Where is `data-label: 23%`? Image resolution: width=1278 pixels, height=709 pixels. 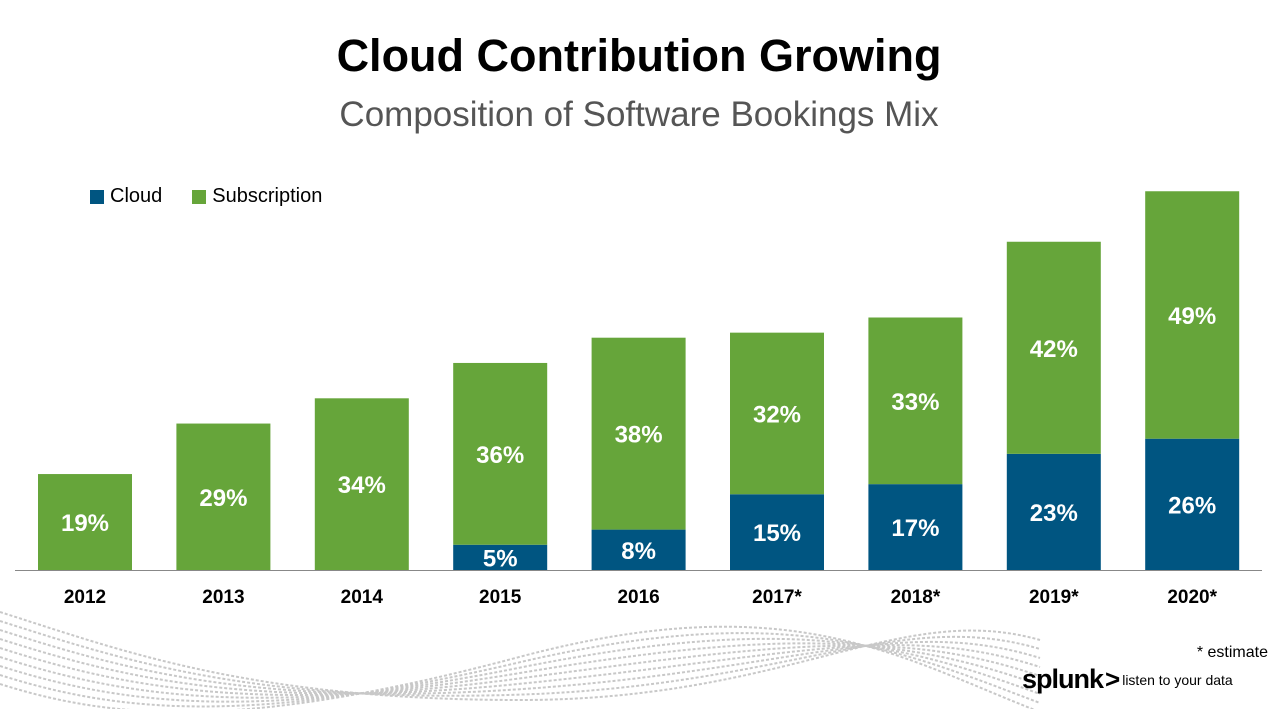
data-label: 23% is located at coordinates (1054, 513).